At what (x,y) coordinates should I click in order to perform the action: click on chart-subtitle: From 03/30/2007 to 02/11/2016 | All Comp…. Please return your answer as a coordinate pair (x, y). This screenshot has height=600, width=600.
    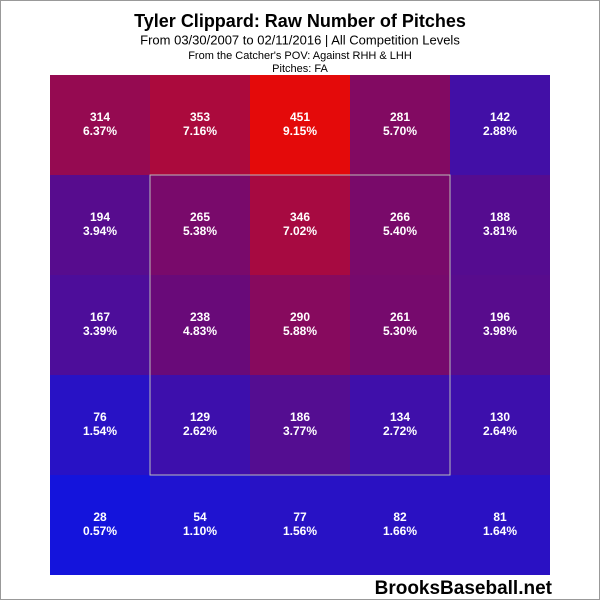
    Looking at the image, I should click on (300, 39).